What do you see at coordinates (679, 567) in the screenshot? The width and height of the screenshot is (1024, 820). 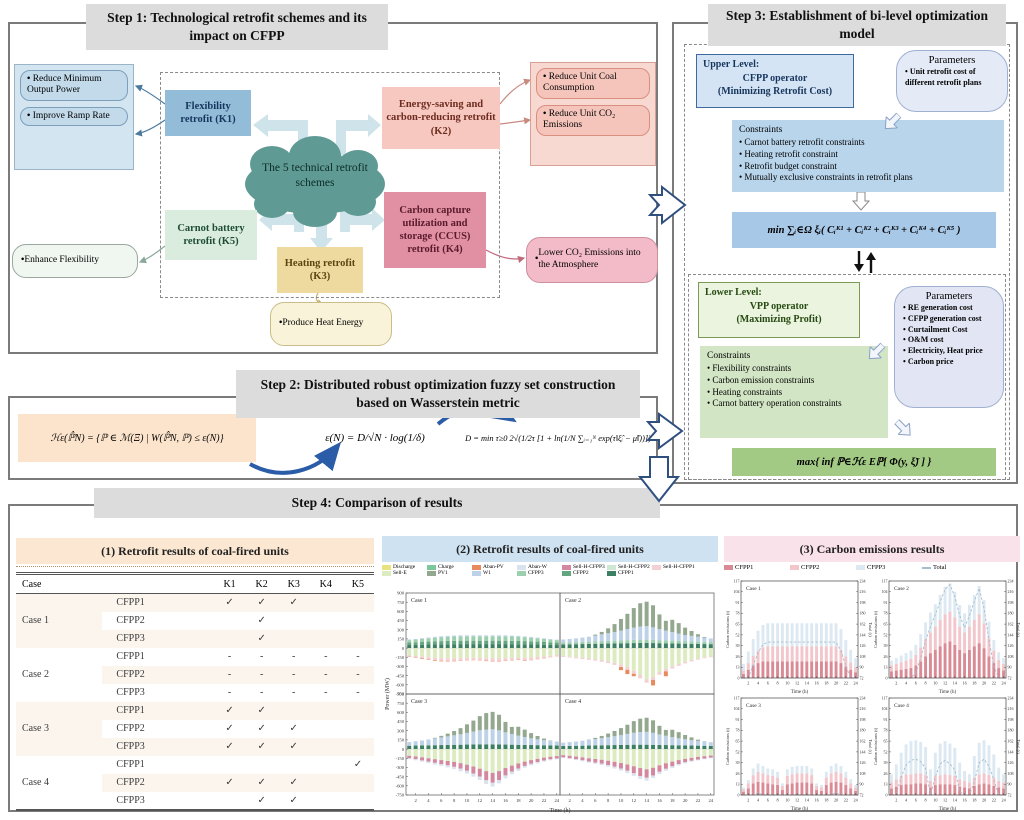 I see `legend-label: Sell-H-CFPP1` at bounding box center [679, 567].